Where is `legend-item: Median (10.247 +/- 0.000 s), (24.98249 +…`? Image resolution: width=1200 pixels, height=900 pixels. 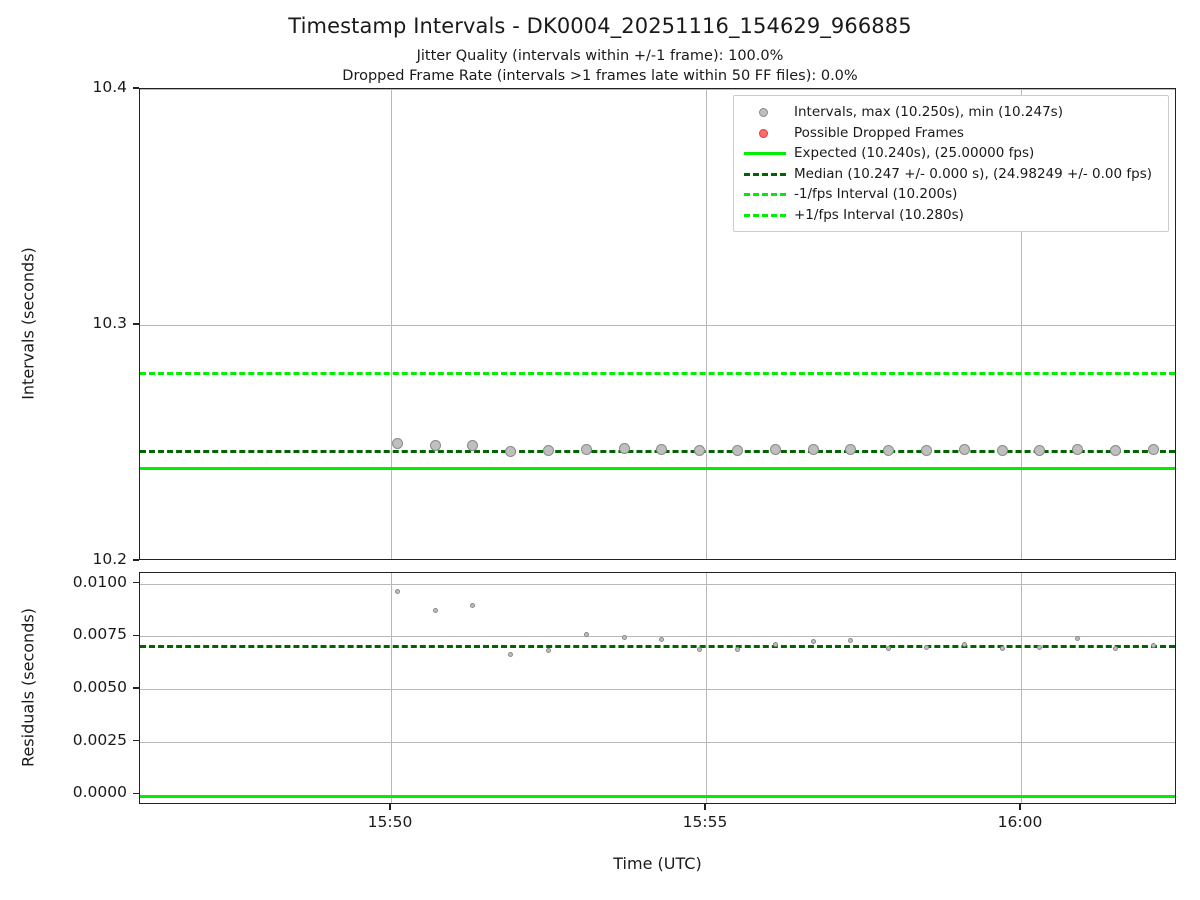
legend-item: Median (10.247 +/- 0.000 s), (24.98249 +… is located at coordinates (951, 174).